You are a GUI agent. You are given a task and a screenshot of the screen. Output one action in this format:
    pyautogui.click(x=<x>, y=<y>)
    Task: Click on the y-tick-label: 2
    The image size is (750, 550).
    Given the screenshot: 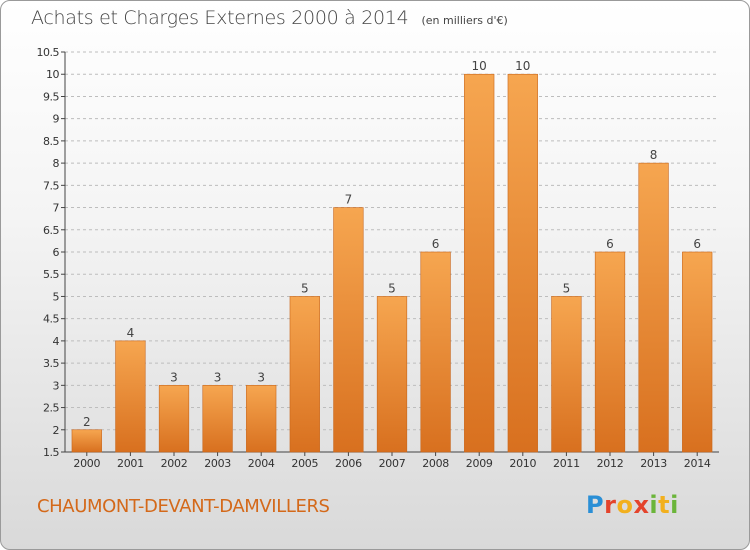 What is the action you would take?
    pyautogui.click(x=56, y=430)
    